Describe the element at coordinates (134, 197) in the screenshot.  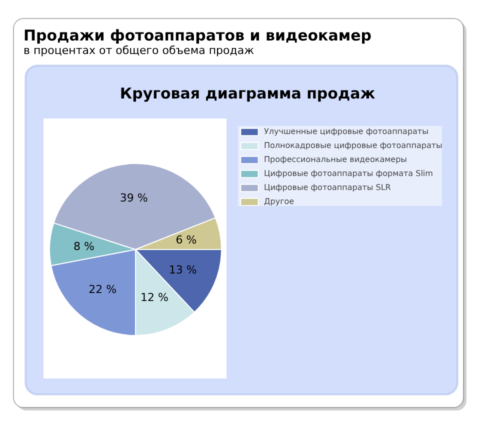
I see `data-label: 39 %` at that location.